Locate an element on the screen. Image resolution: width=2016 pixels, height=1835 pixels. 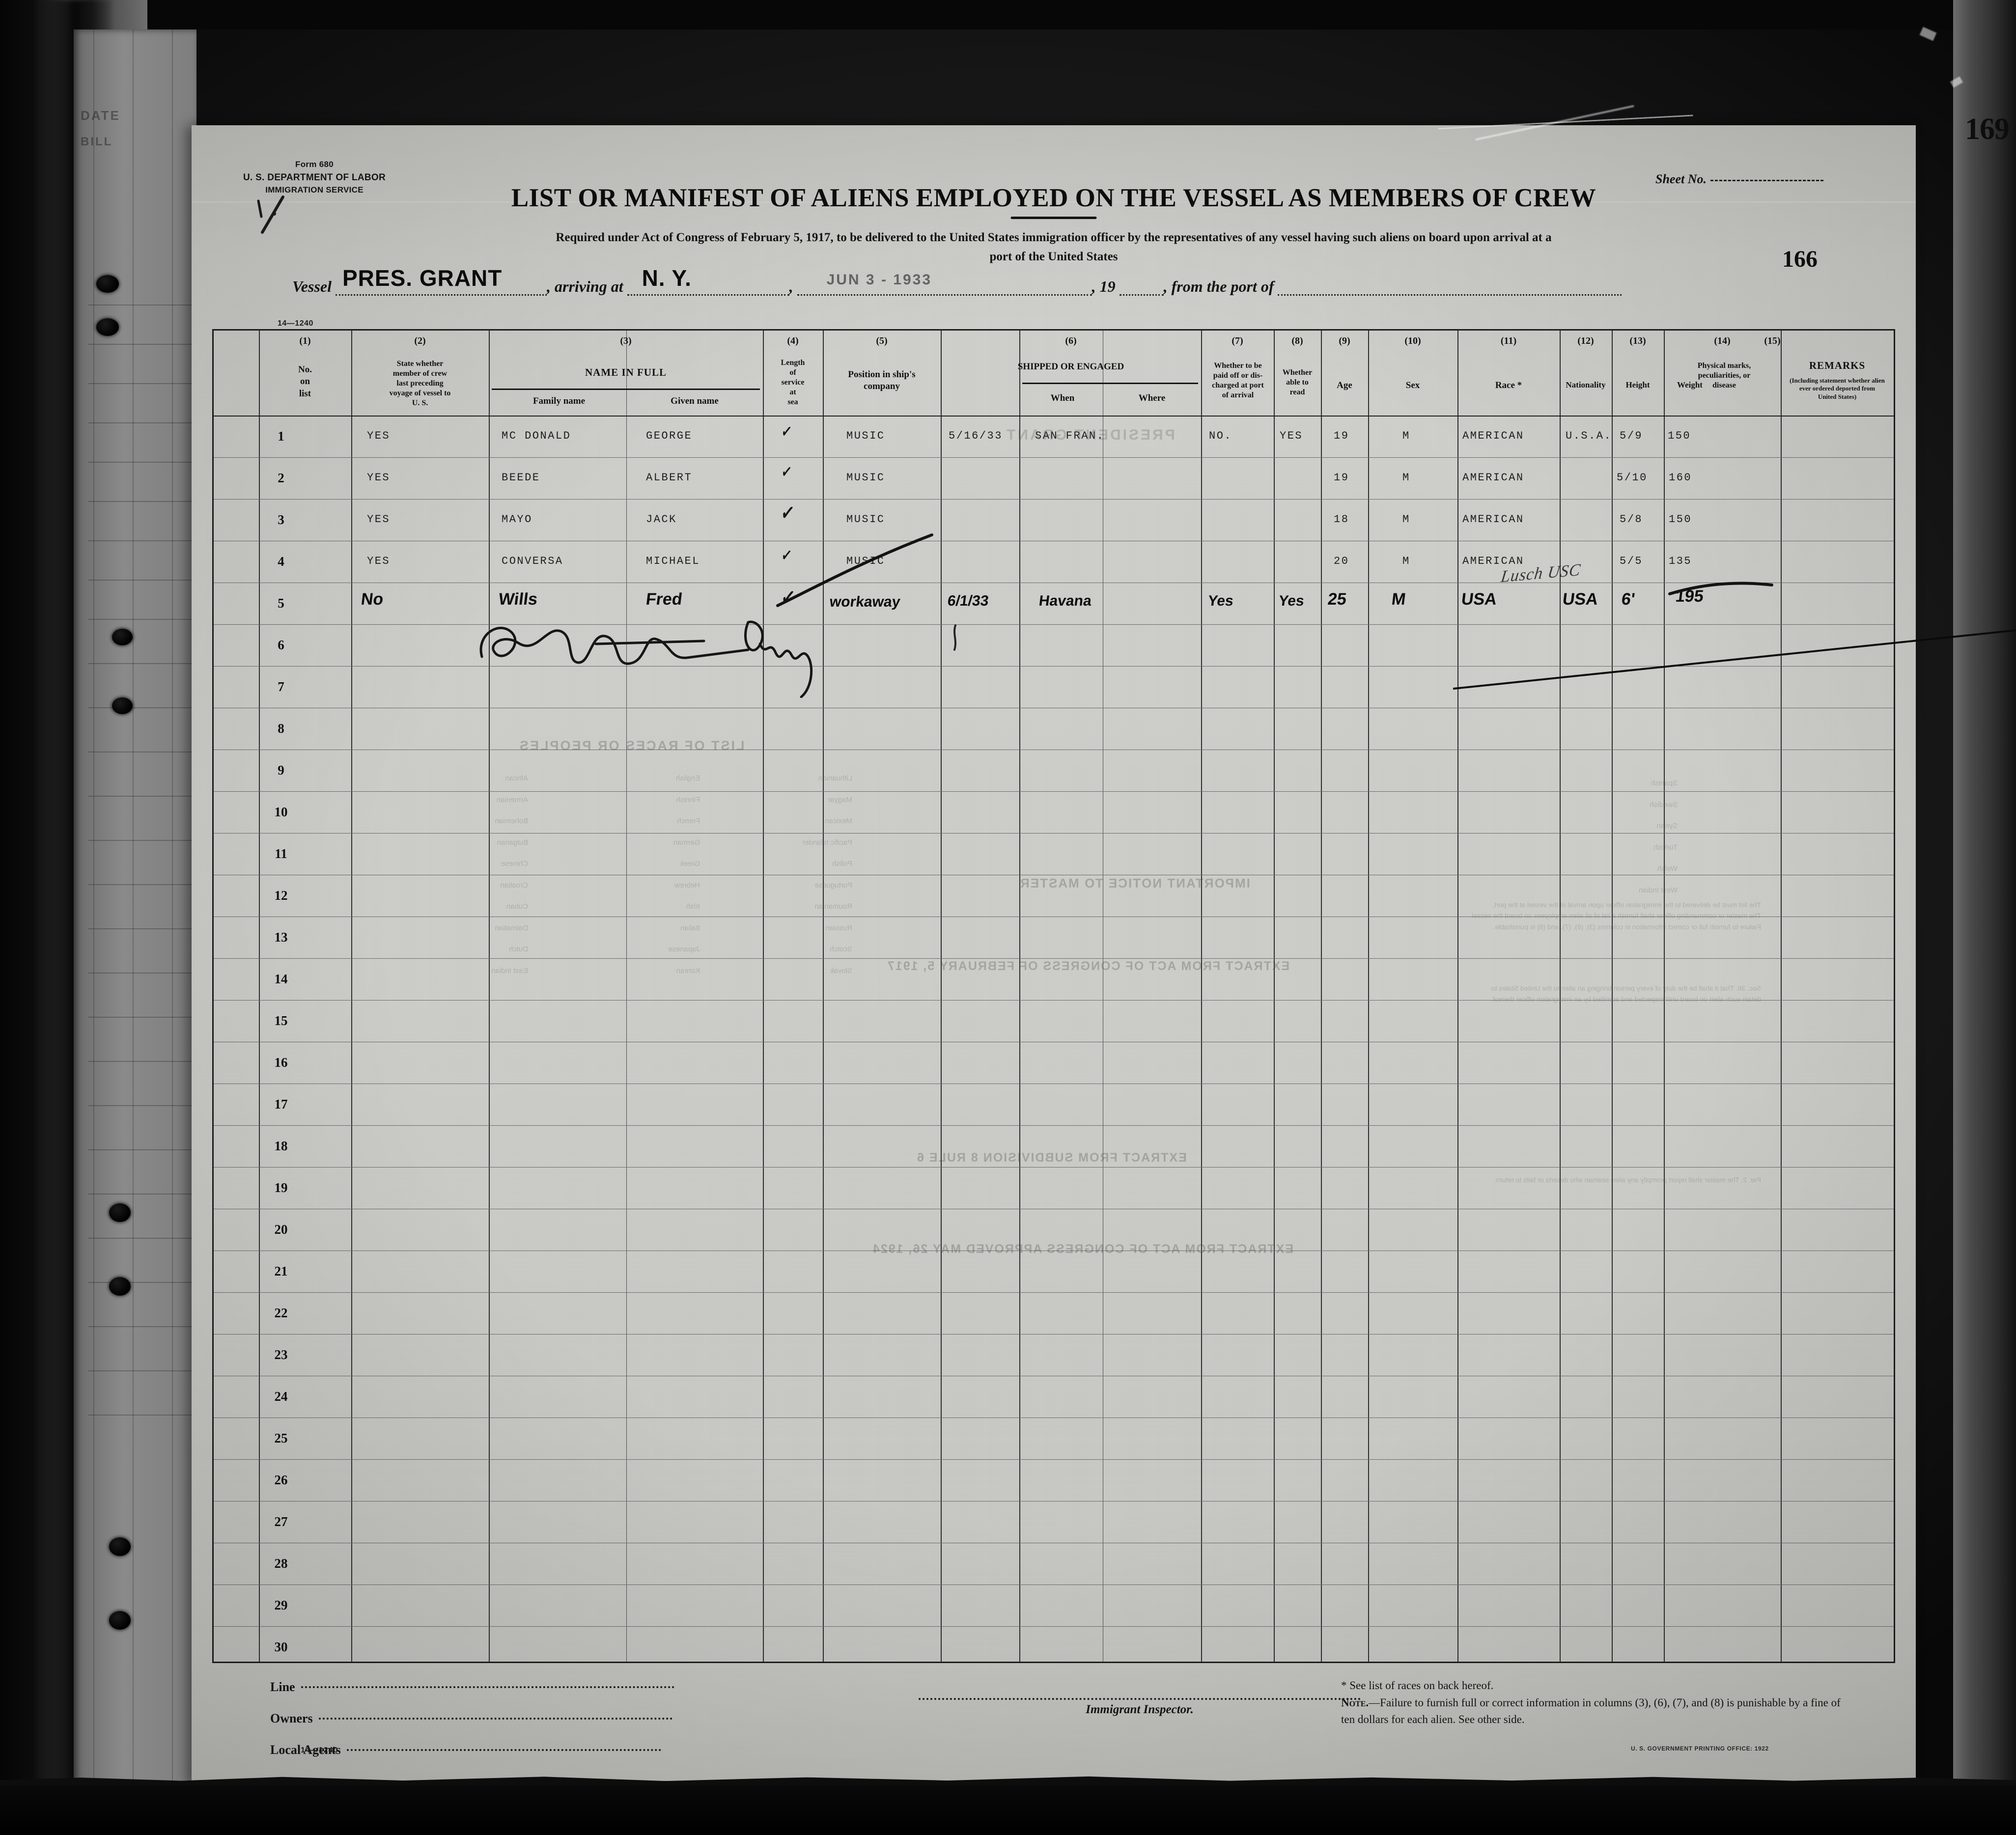
row-number: 19 is located at coordinates (281, 1187).